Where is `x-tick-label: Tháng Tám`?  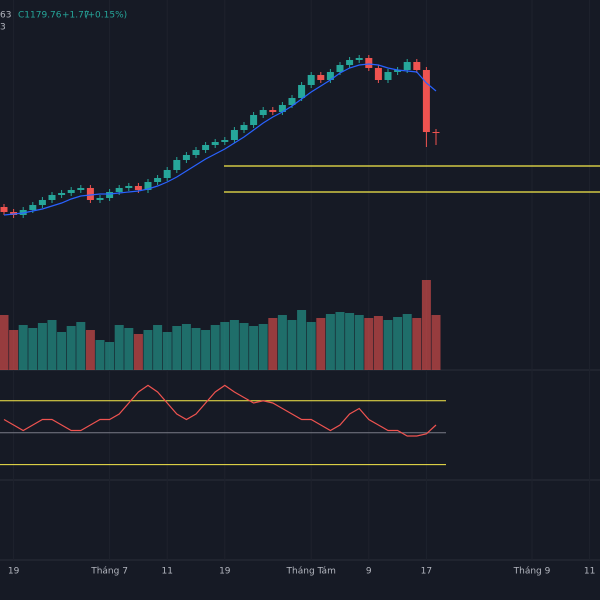
x-tick-label: Tháng Tám is located at coordinates (311, 572).